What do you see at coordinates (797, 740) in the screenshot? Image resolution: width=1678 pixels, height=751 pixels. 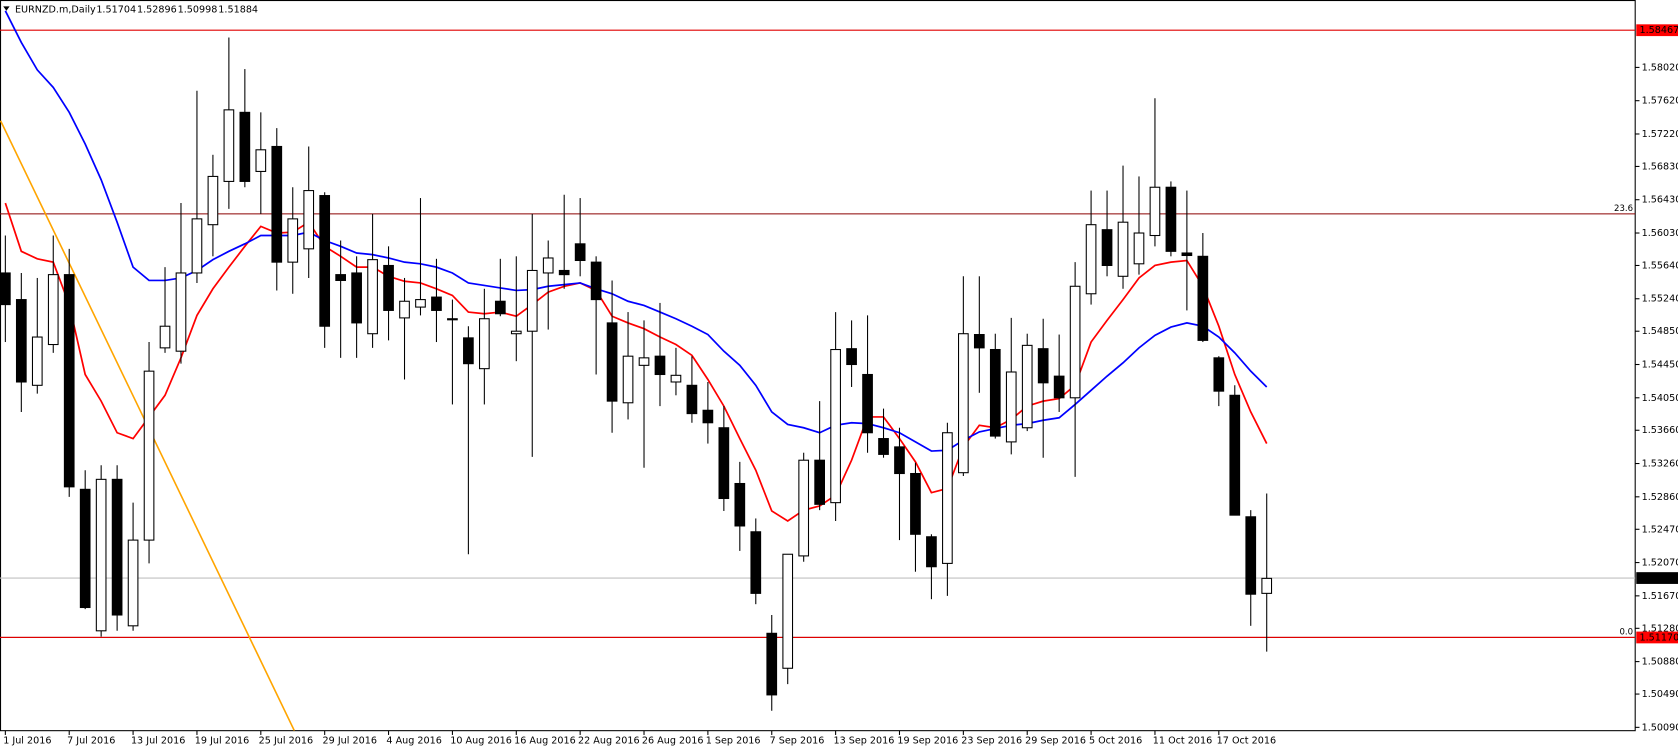 I see `x-tick-label: 7 Sep 2016` at bounding box center [797, 740].